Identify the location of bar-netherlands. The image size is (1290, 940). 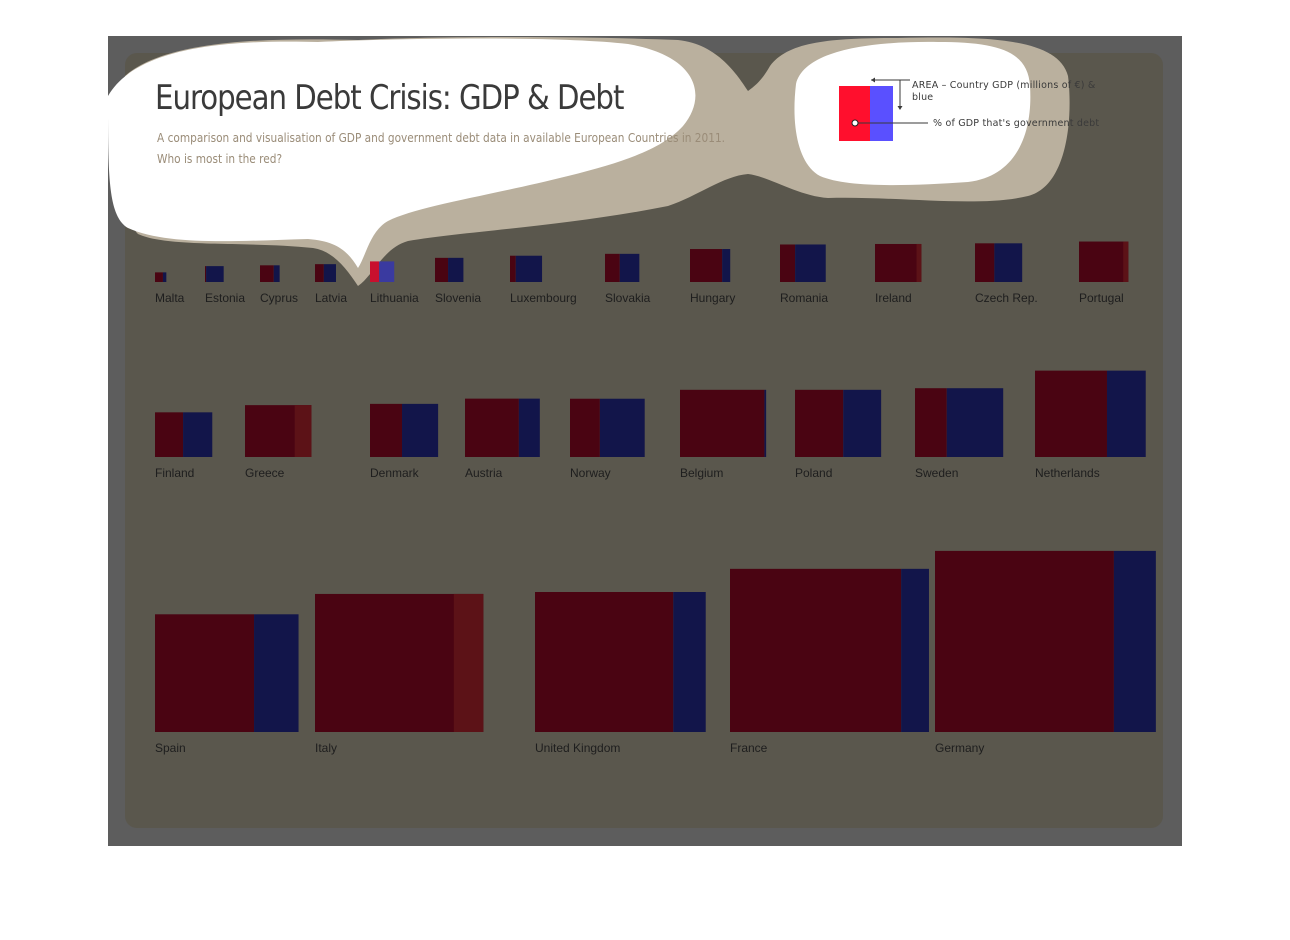
(1090, 413).